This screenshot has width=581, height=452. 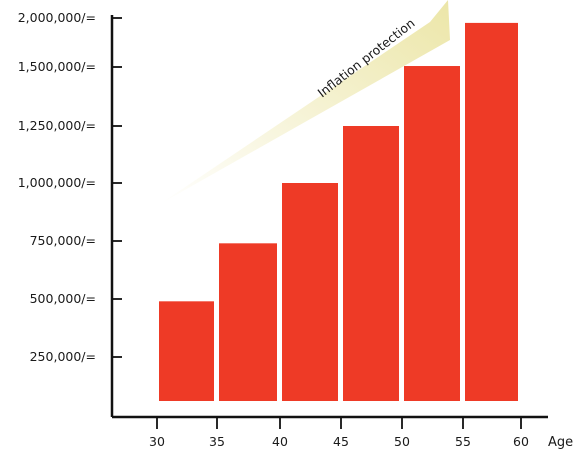 I want to click on x-axis-tick-label: 30, so click(x=157, y=441).